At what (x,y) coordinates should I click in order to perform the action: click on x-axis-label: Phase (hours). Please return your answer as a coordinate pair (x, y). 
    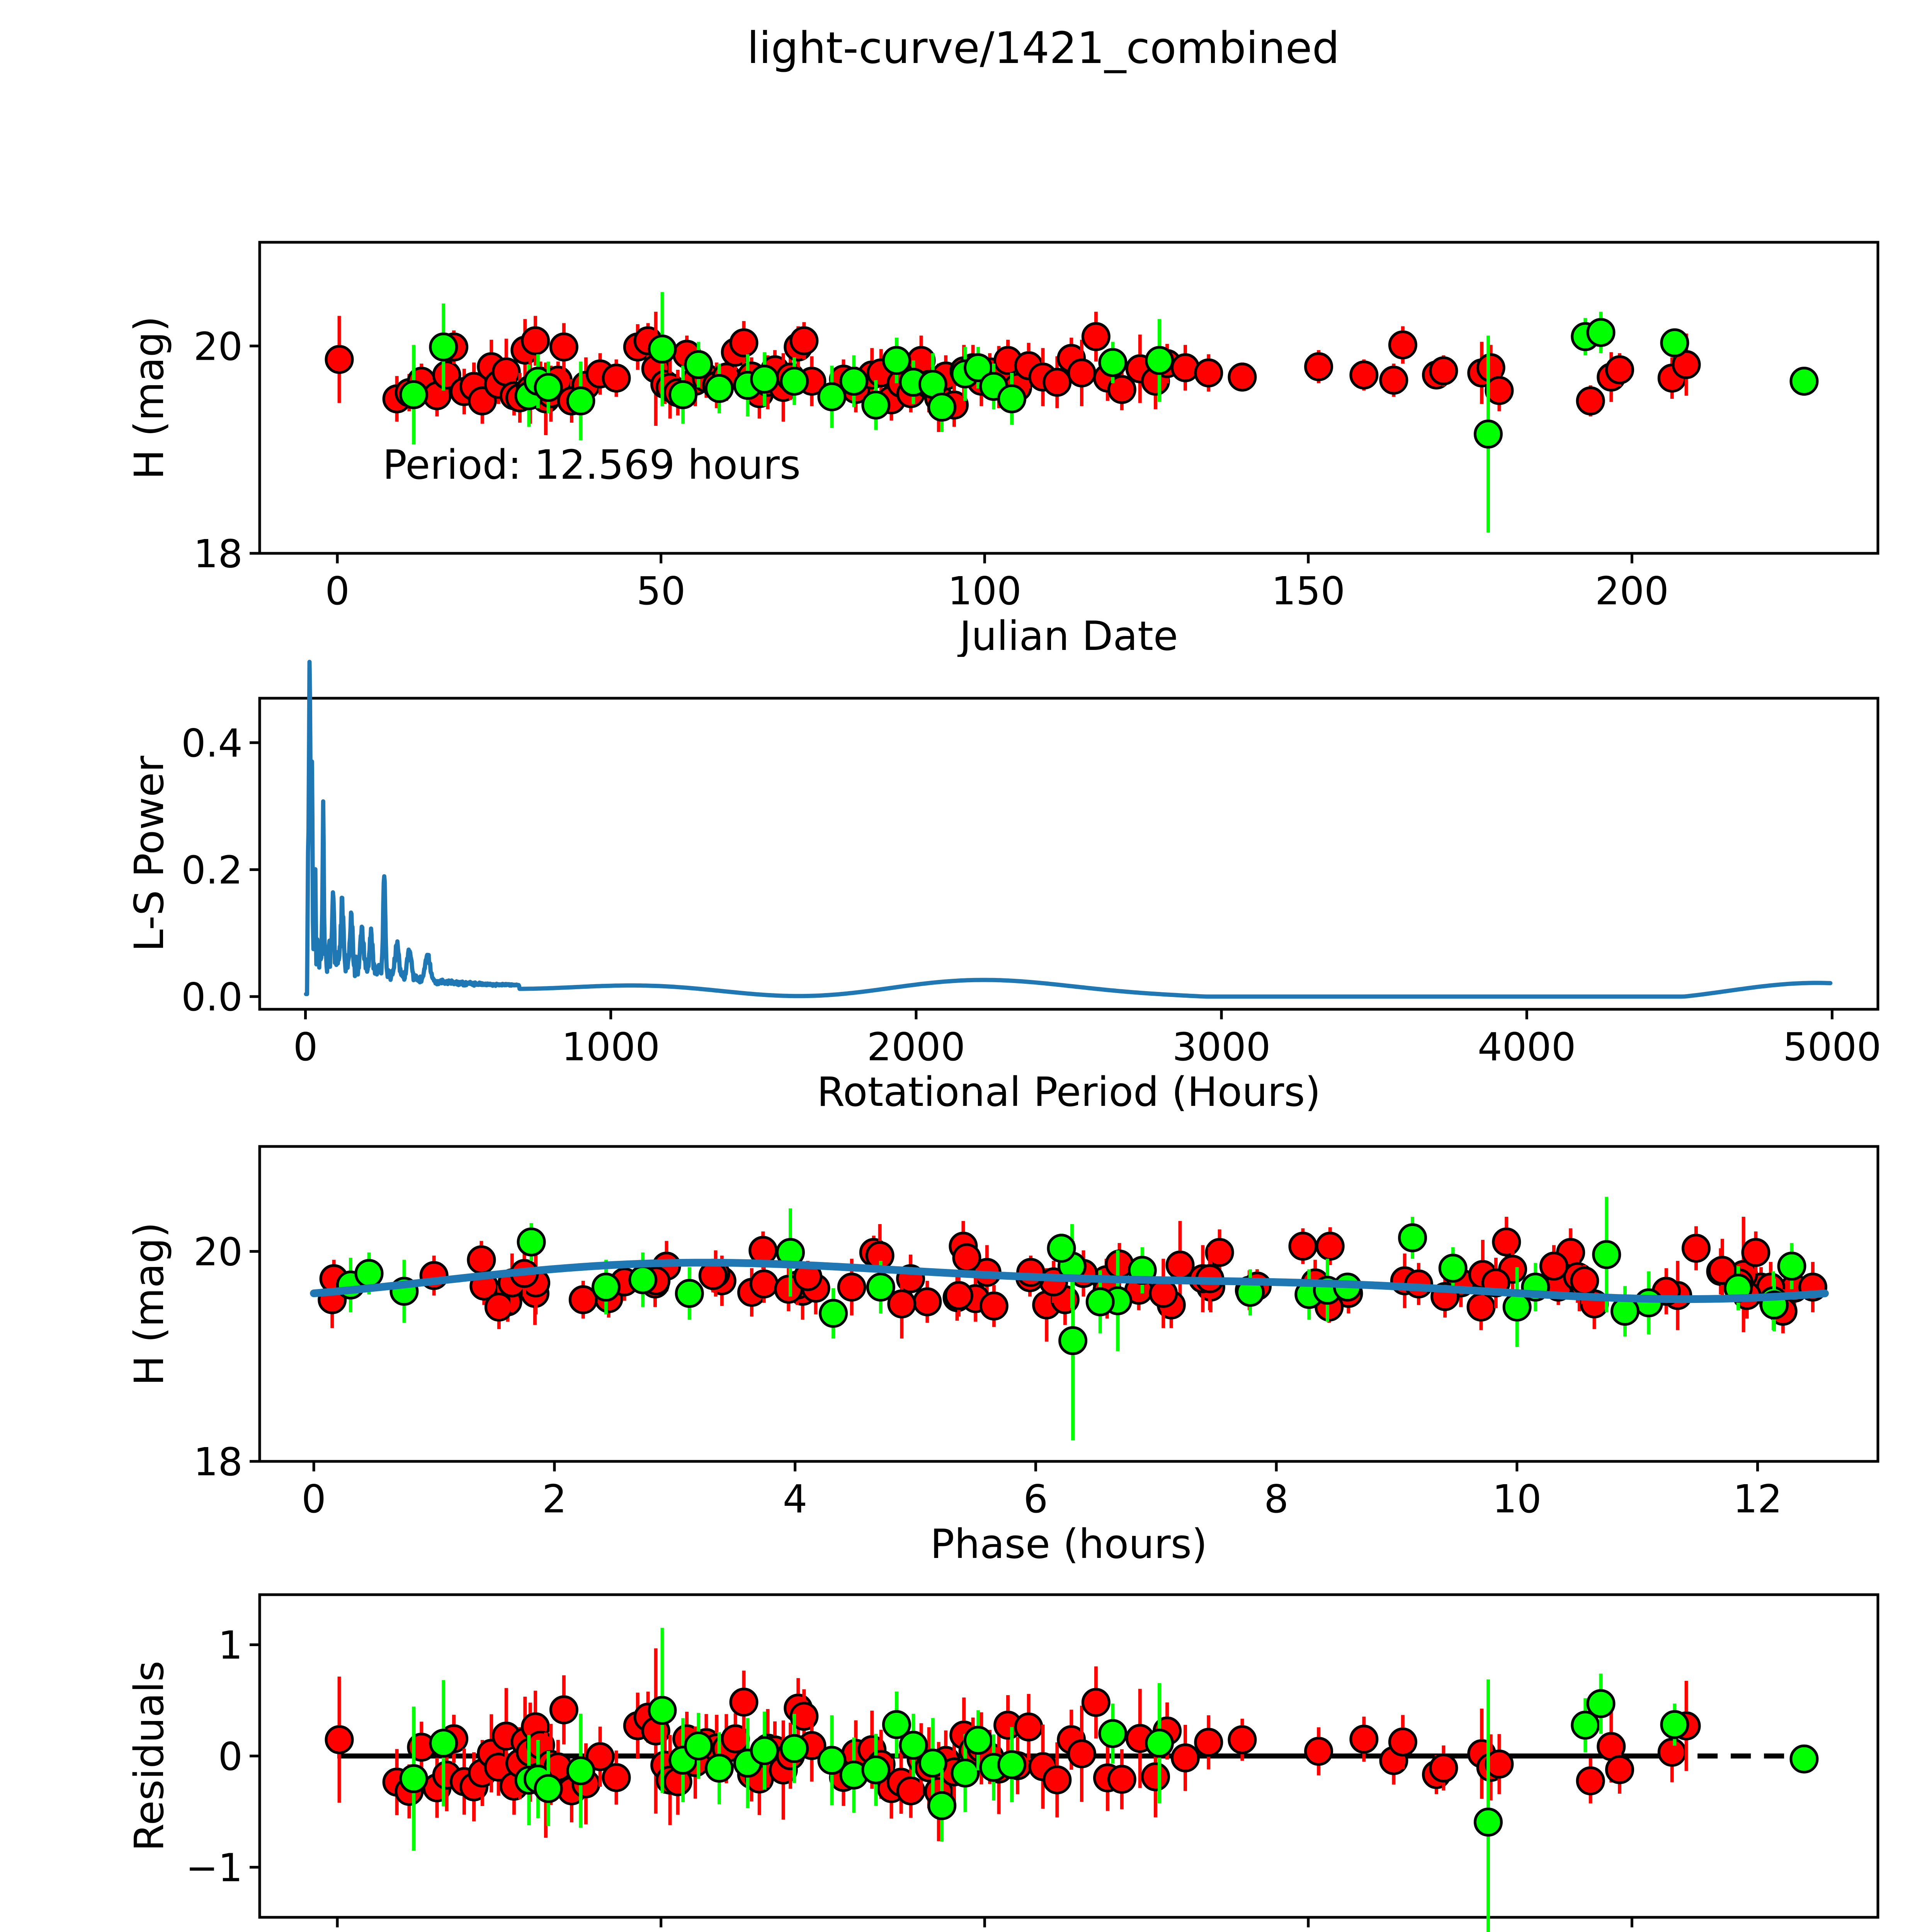
    Looking at the image, I should click on (1069, 1544).